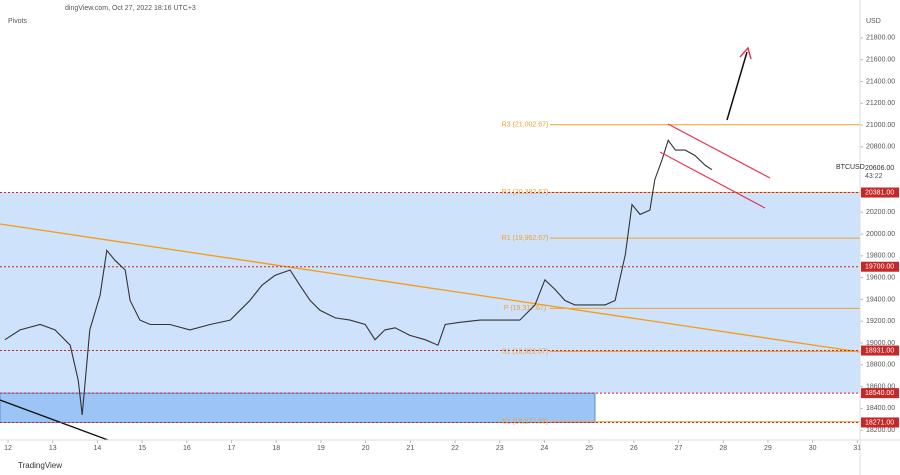 The height and width of the screenshot is (475, 900). What do you see at coordinates (8, 448) in the screenshot?
I see `x-tick-label: 12` at bounding box center [8, 448].